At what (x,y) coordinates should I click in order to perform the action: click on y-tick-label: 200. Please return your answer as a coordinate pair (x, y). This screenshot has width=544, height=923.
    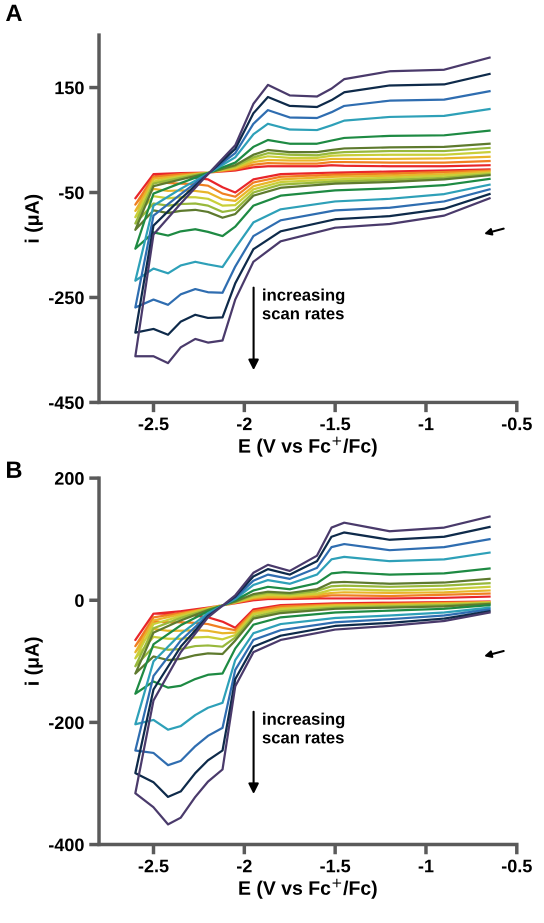
    Looking at the image, I should click on (69, 478).